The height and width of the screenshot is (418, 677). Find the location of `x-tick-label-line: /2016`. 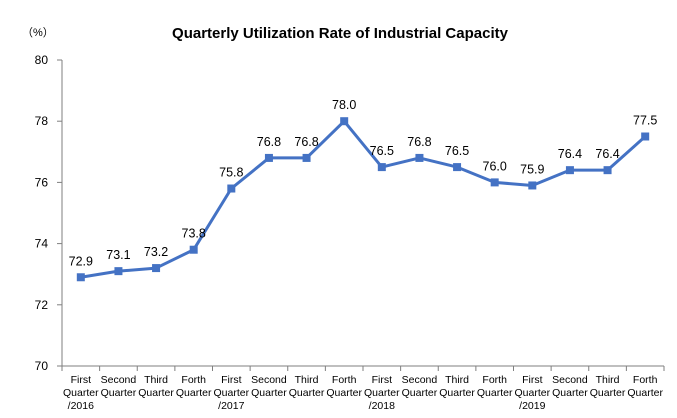

x-tick-label-line: /2016 is located at coordinates (81, 406).